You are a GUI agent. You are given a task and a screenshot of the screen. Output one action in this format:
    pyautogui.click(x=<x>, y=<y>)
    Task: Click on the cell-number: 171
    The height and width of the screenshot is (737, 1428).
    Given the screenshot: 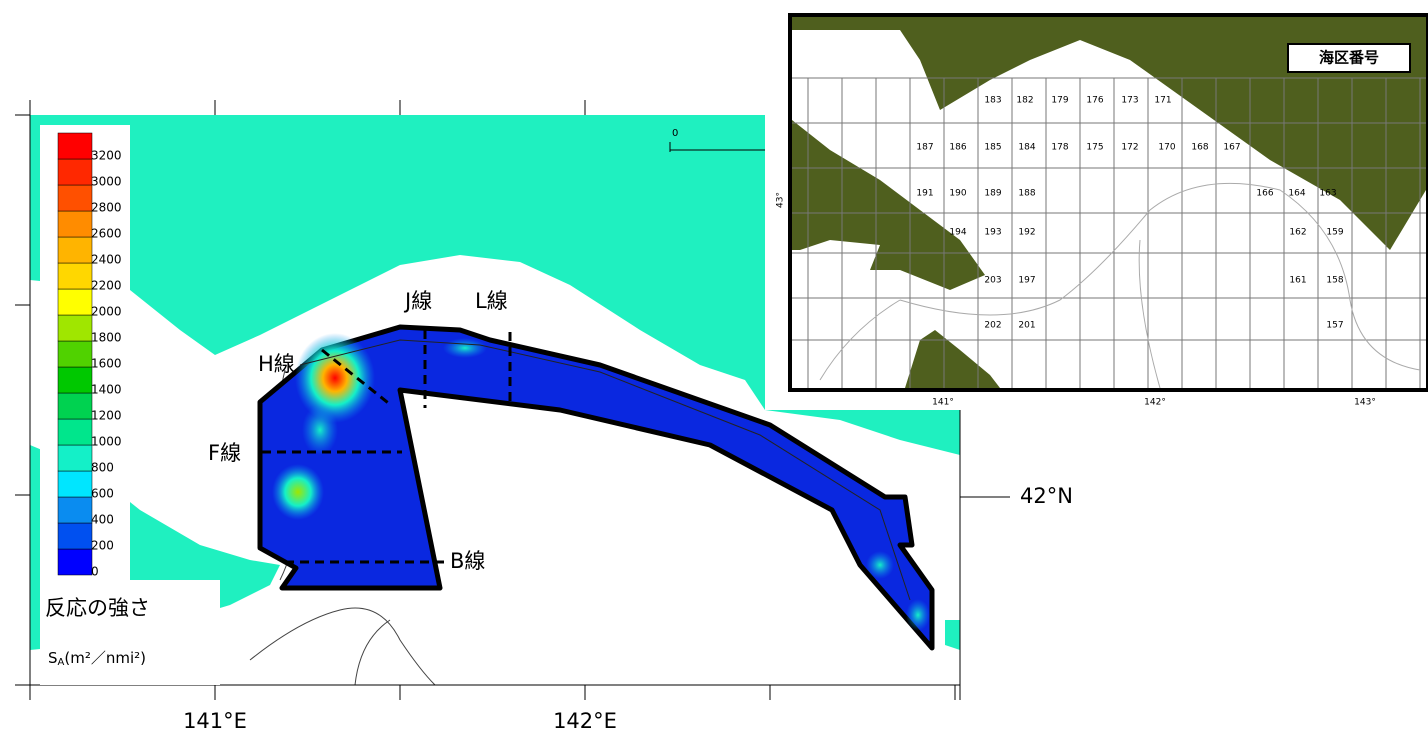 What is the action you would take?
    pyautogui.click(x=1162, y=101)
    